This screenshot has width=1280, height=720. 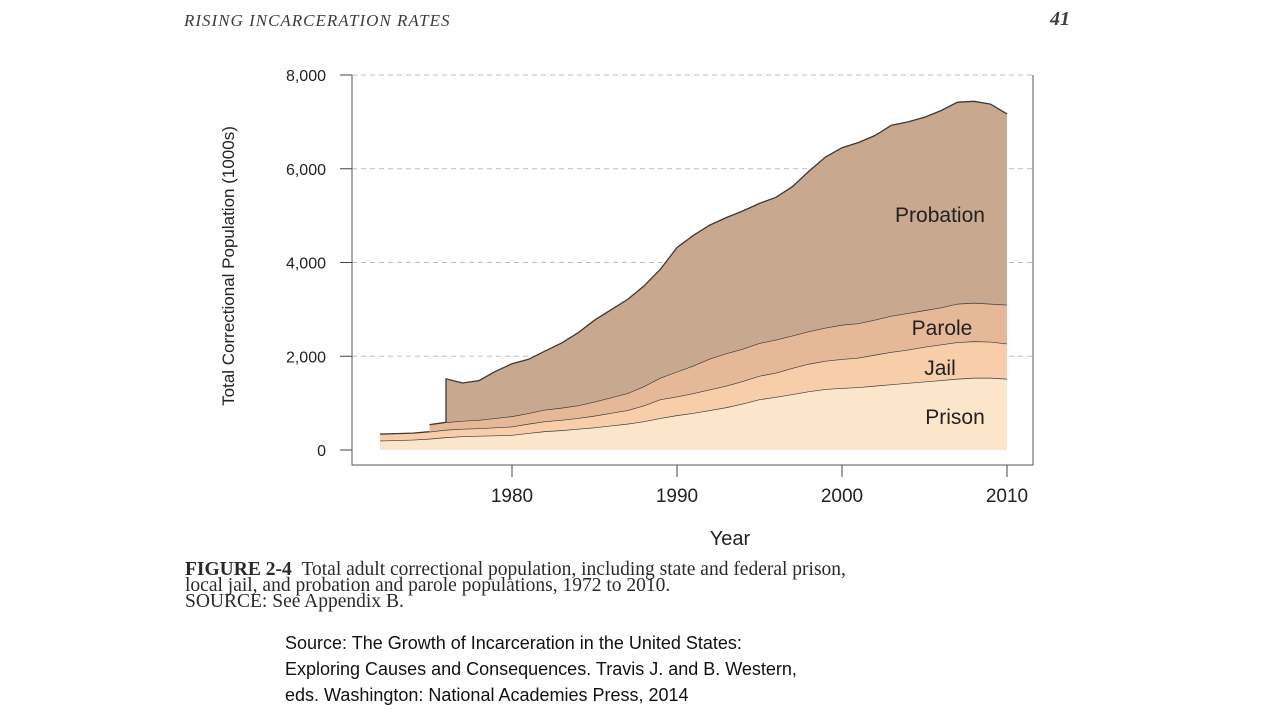 What do you see at coordinates (730, 539) in the screenshot?
I see `x-axis-label: Year` at bounding box center [730, 539].